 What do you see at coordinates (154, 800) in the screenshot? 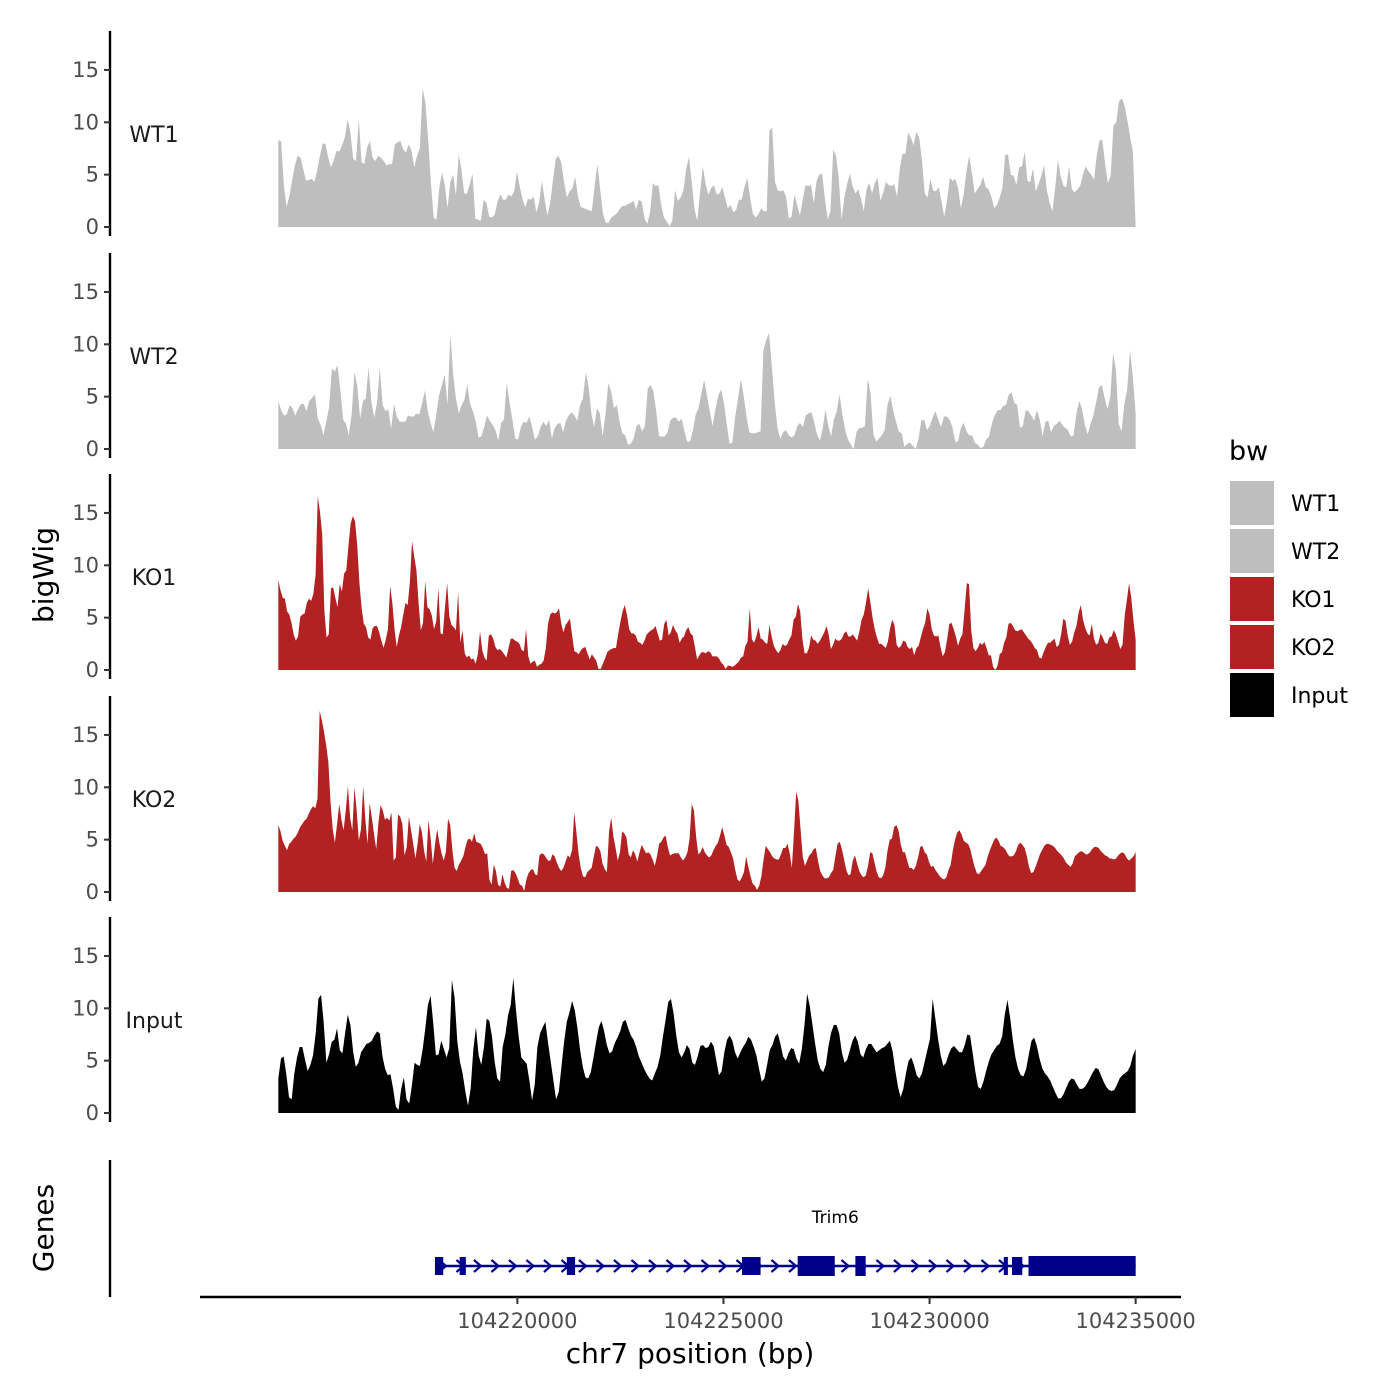
I see `track-label: KO2` at bounding box center [154, 800].